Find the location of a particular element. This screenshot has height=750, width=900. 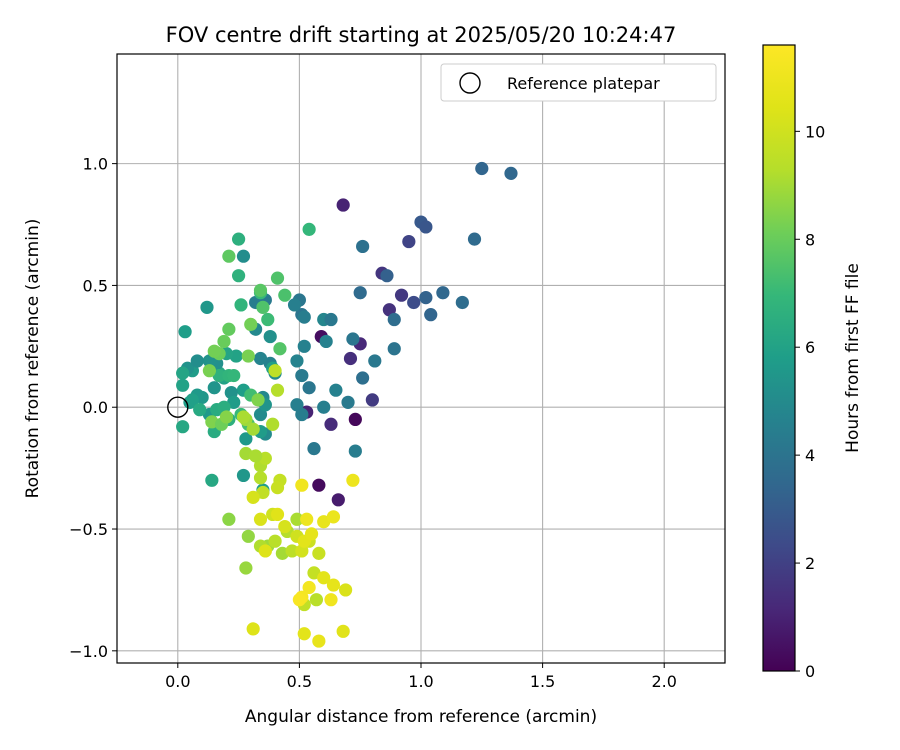

legend-box is located at coordinates (578, 82).